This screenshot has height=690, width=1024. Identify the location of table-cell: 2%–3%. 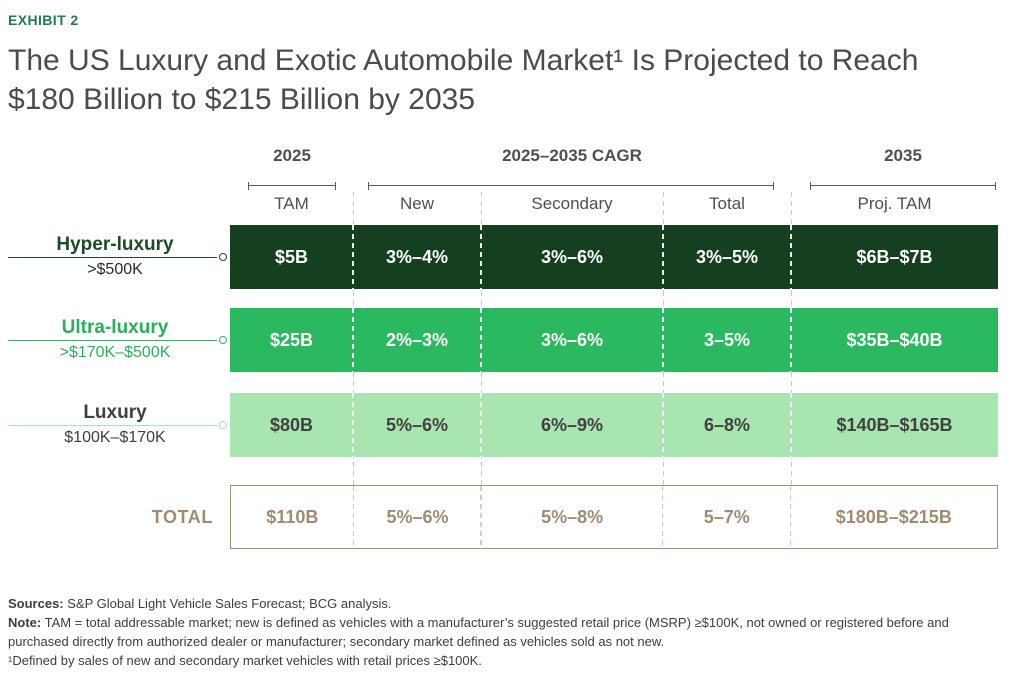
(416, 340).